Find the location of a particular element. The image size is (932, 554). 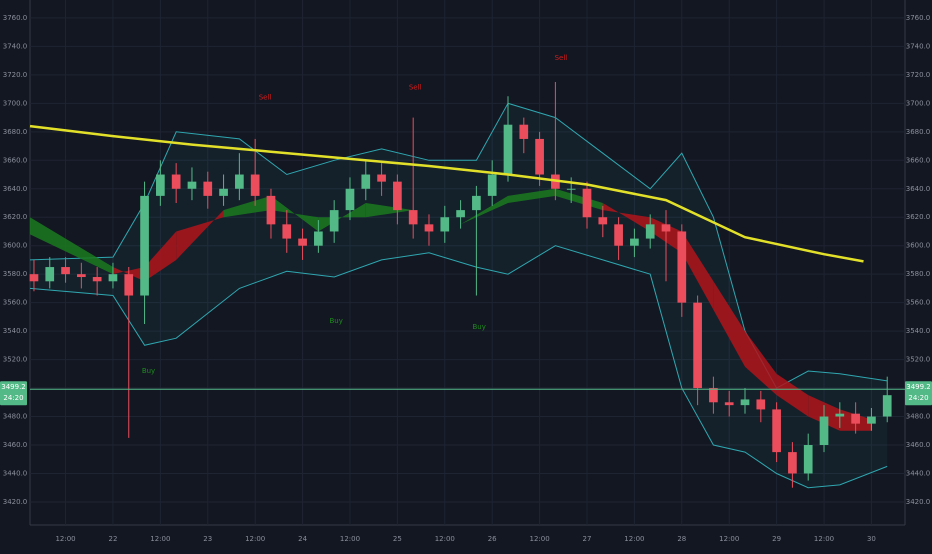

x-tick-label: 29 is located at coordinates (776, 539).